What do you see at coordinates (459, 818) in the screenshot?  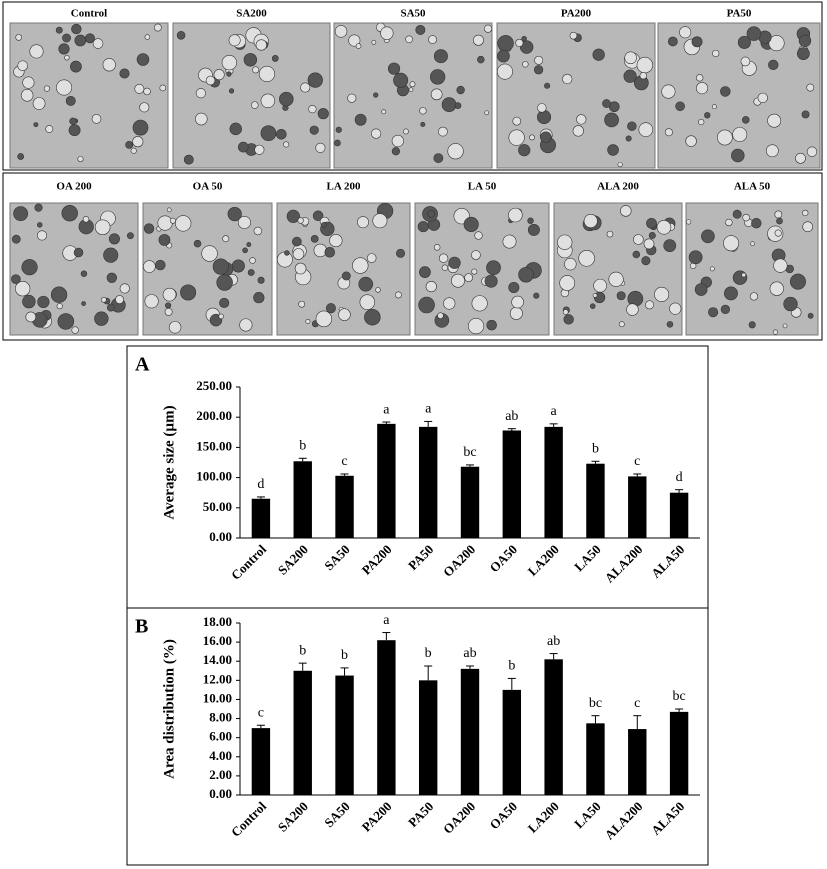 I see `x-tick-label: OA200` at bounding box center [459, 818].